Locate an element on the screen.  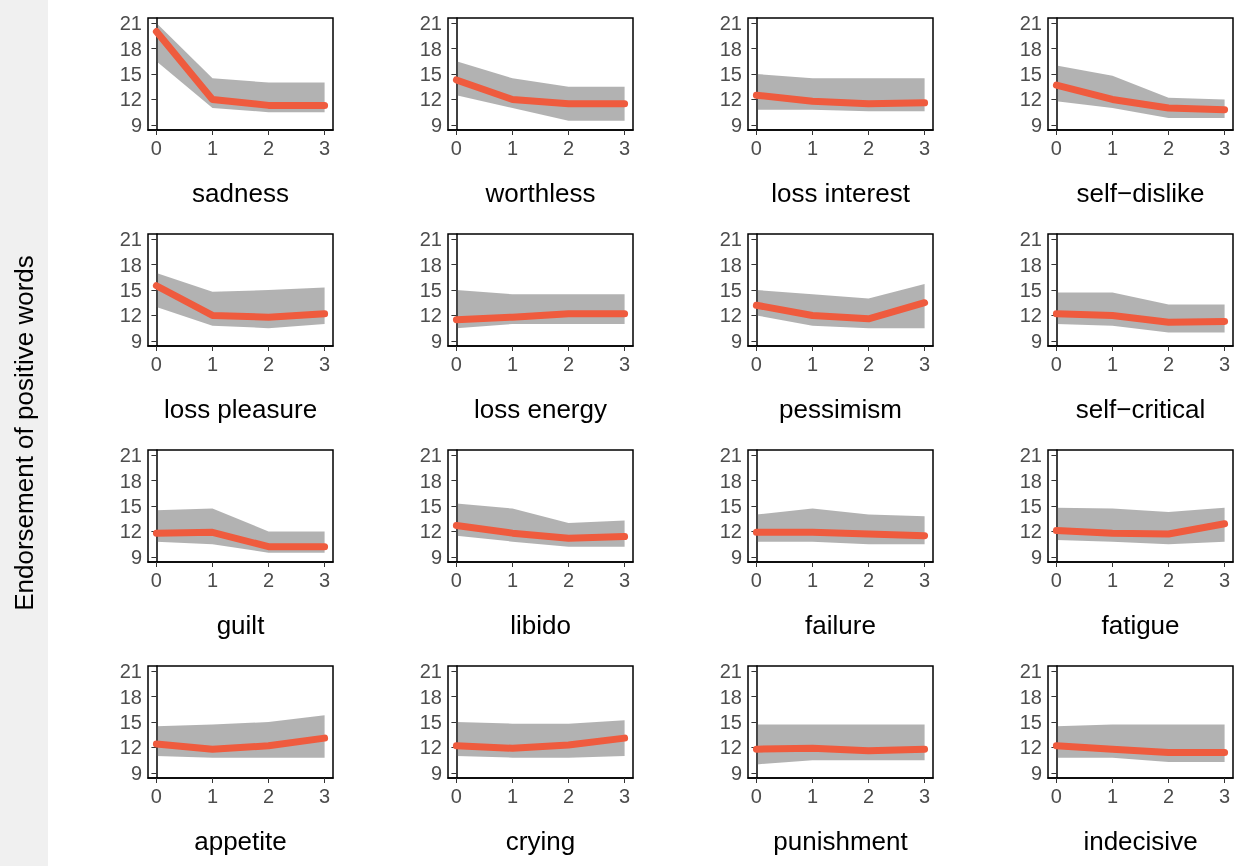
x-axis-title: fatigue is located at coordinates (1140, 625).